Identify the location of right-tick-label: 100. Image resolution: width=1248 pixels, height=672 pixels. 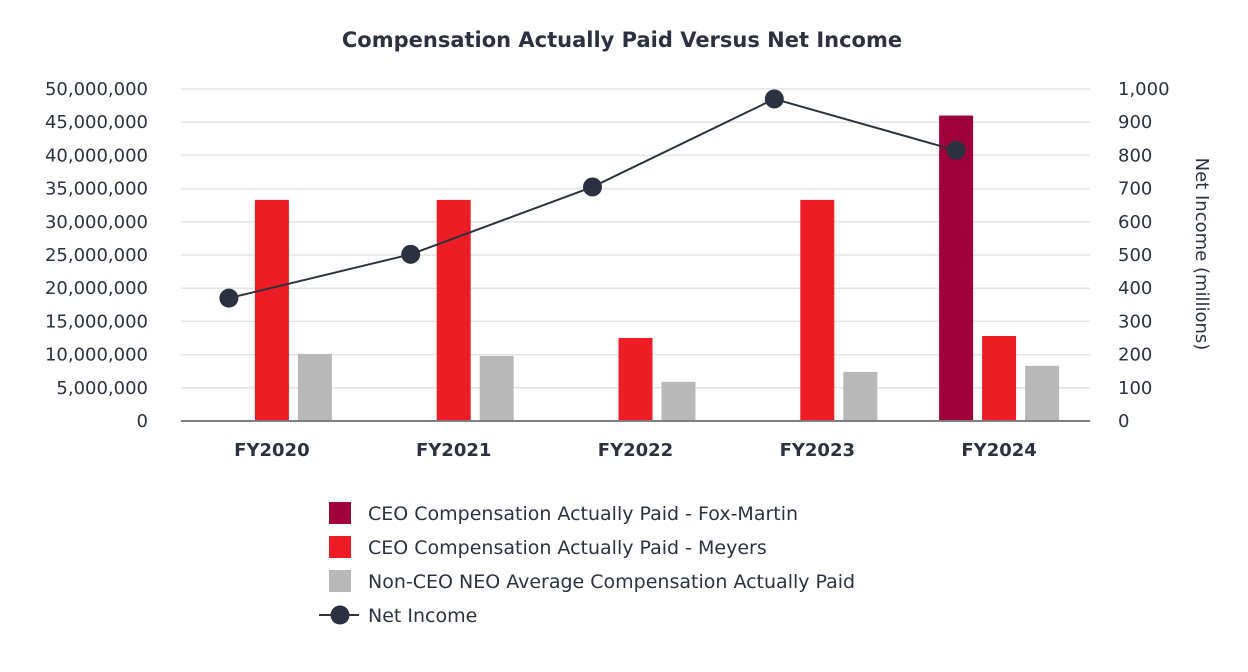
(1135, 388).